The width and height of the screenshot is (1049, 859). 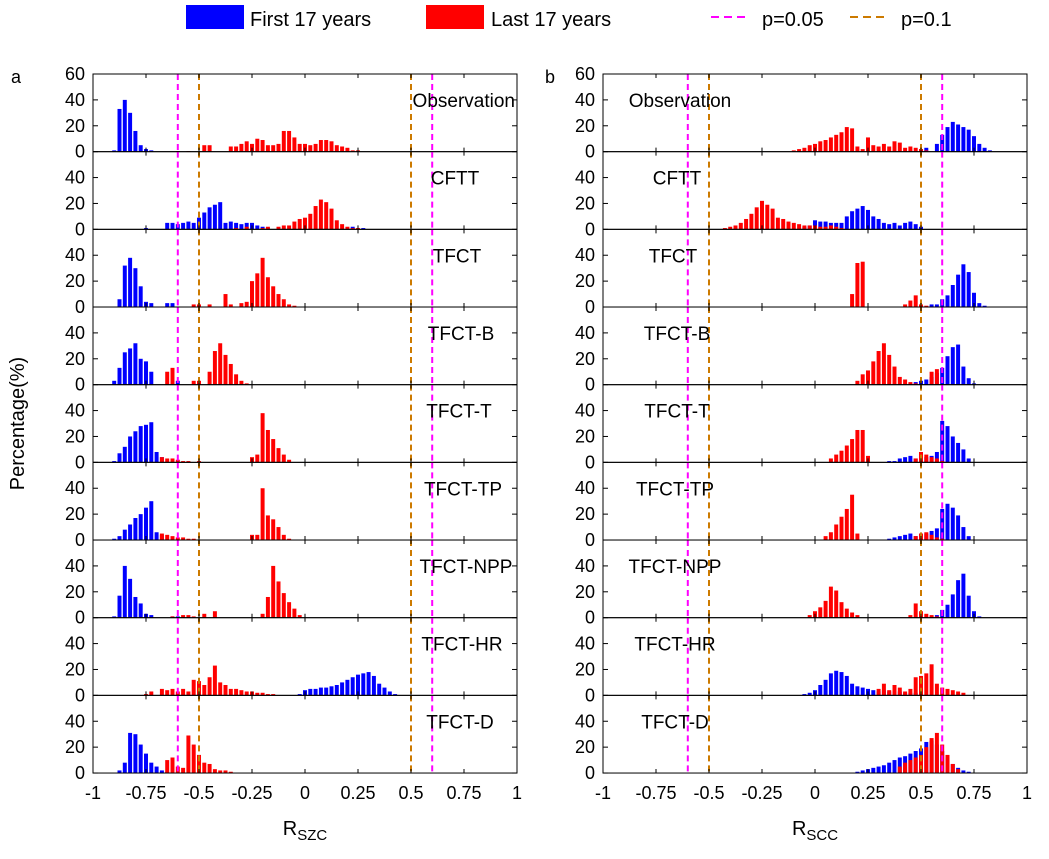 I want to click on legend-label: p=0.1, so click(x=926, y=20).